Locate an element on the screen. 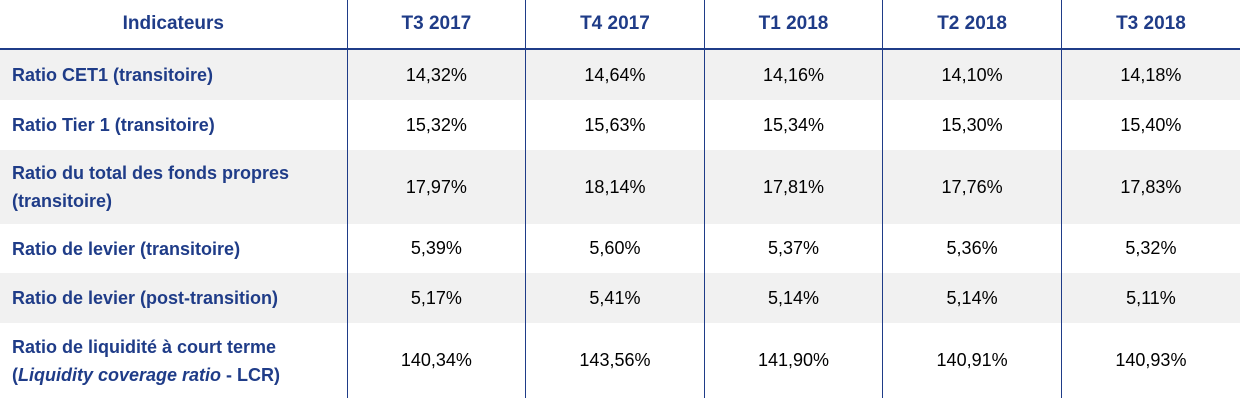  column-header-period: T4 2017 is located at coordinates (615, 25).